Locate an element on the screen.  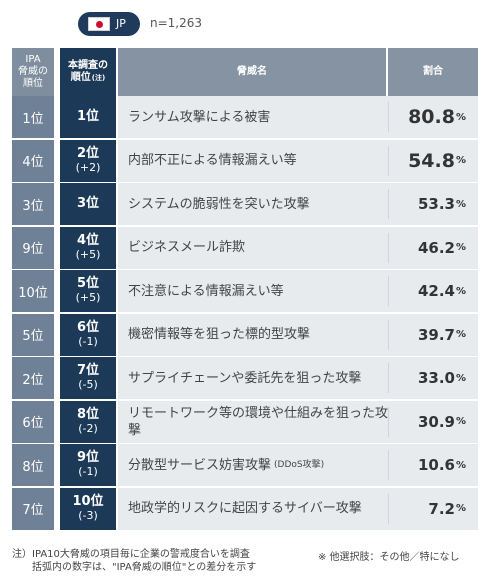
survey-rank-value: 8位 is located at coordinates (88, 414).